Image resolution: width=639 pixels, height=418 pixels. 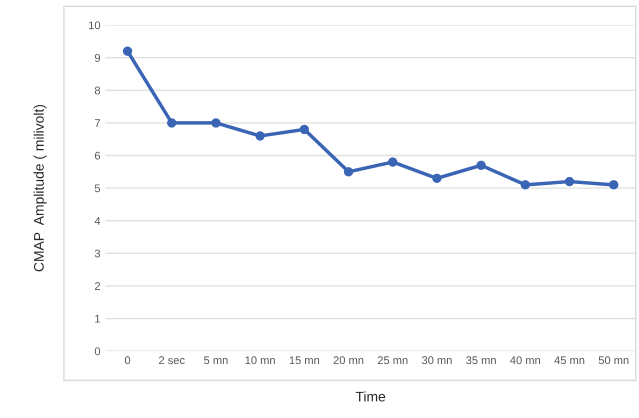 I want to click on y-tick-label: 7, so click(x=97, y=123).